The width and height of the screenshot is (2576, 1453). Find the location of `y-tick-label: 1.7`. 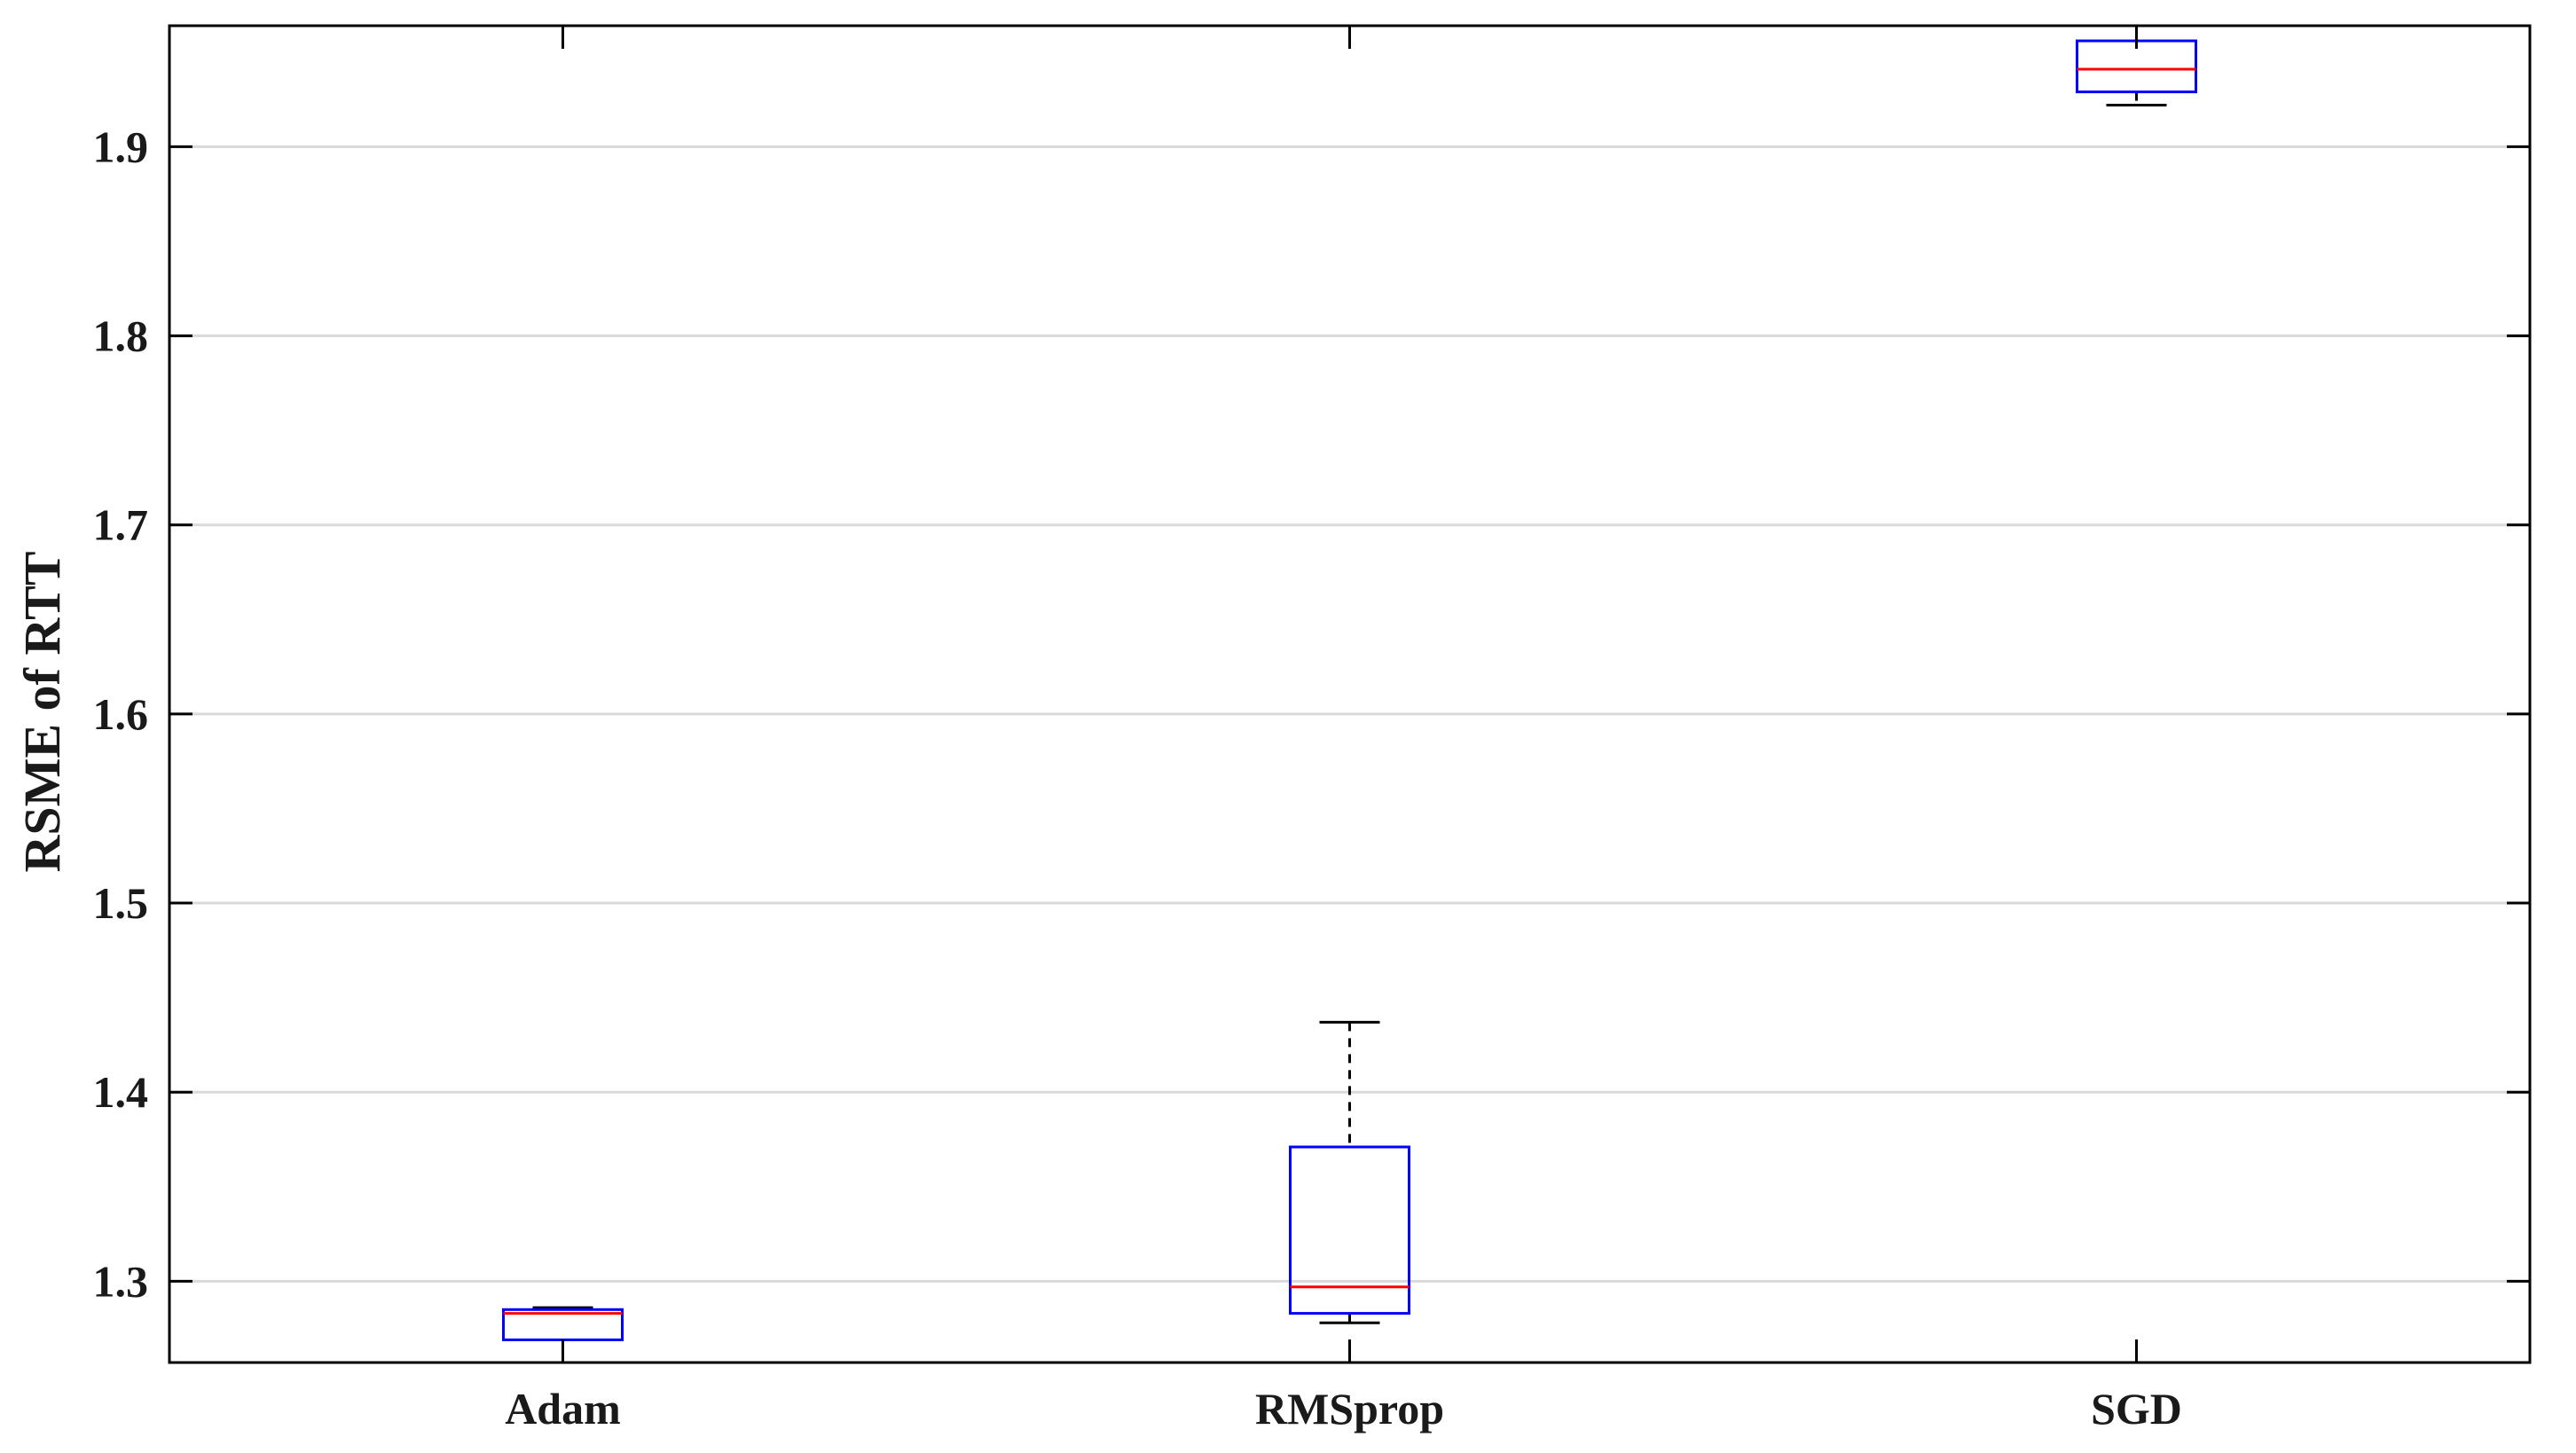

y-tick-label: 1.7 is located at coordinates (121, 525).